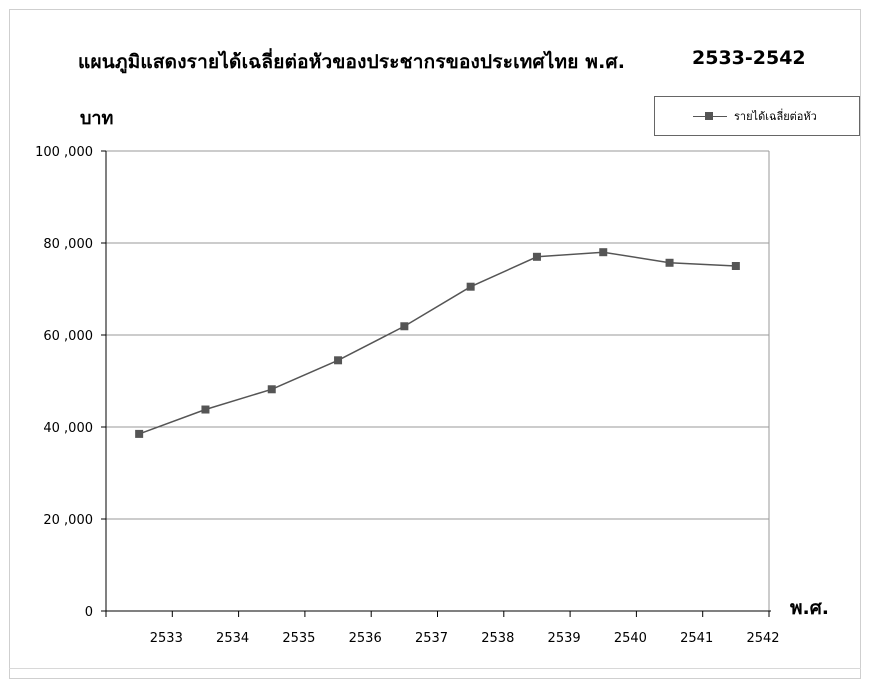 The height and width of the screenshot is (690, 869). What do you see at coordinates (68, 428) in the screenshot?
I see `y-tick-label: 40 ,000` at bounding box center [68, 428].